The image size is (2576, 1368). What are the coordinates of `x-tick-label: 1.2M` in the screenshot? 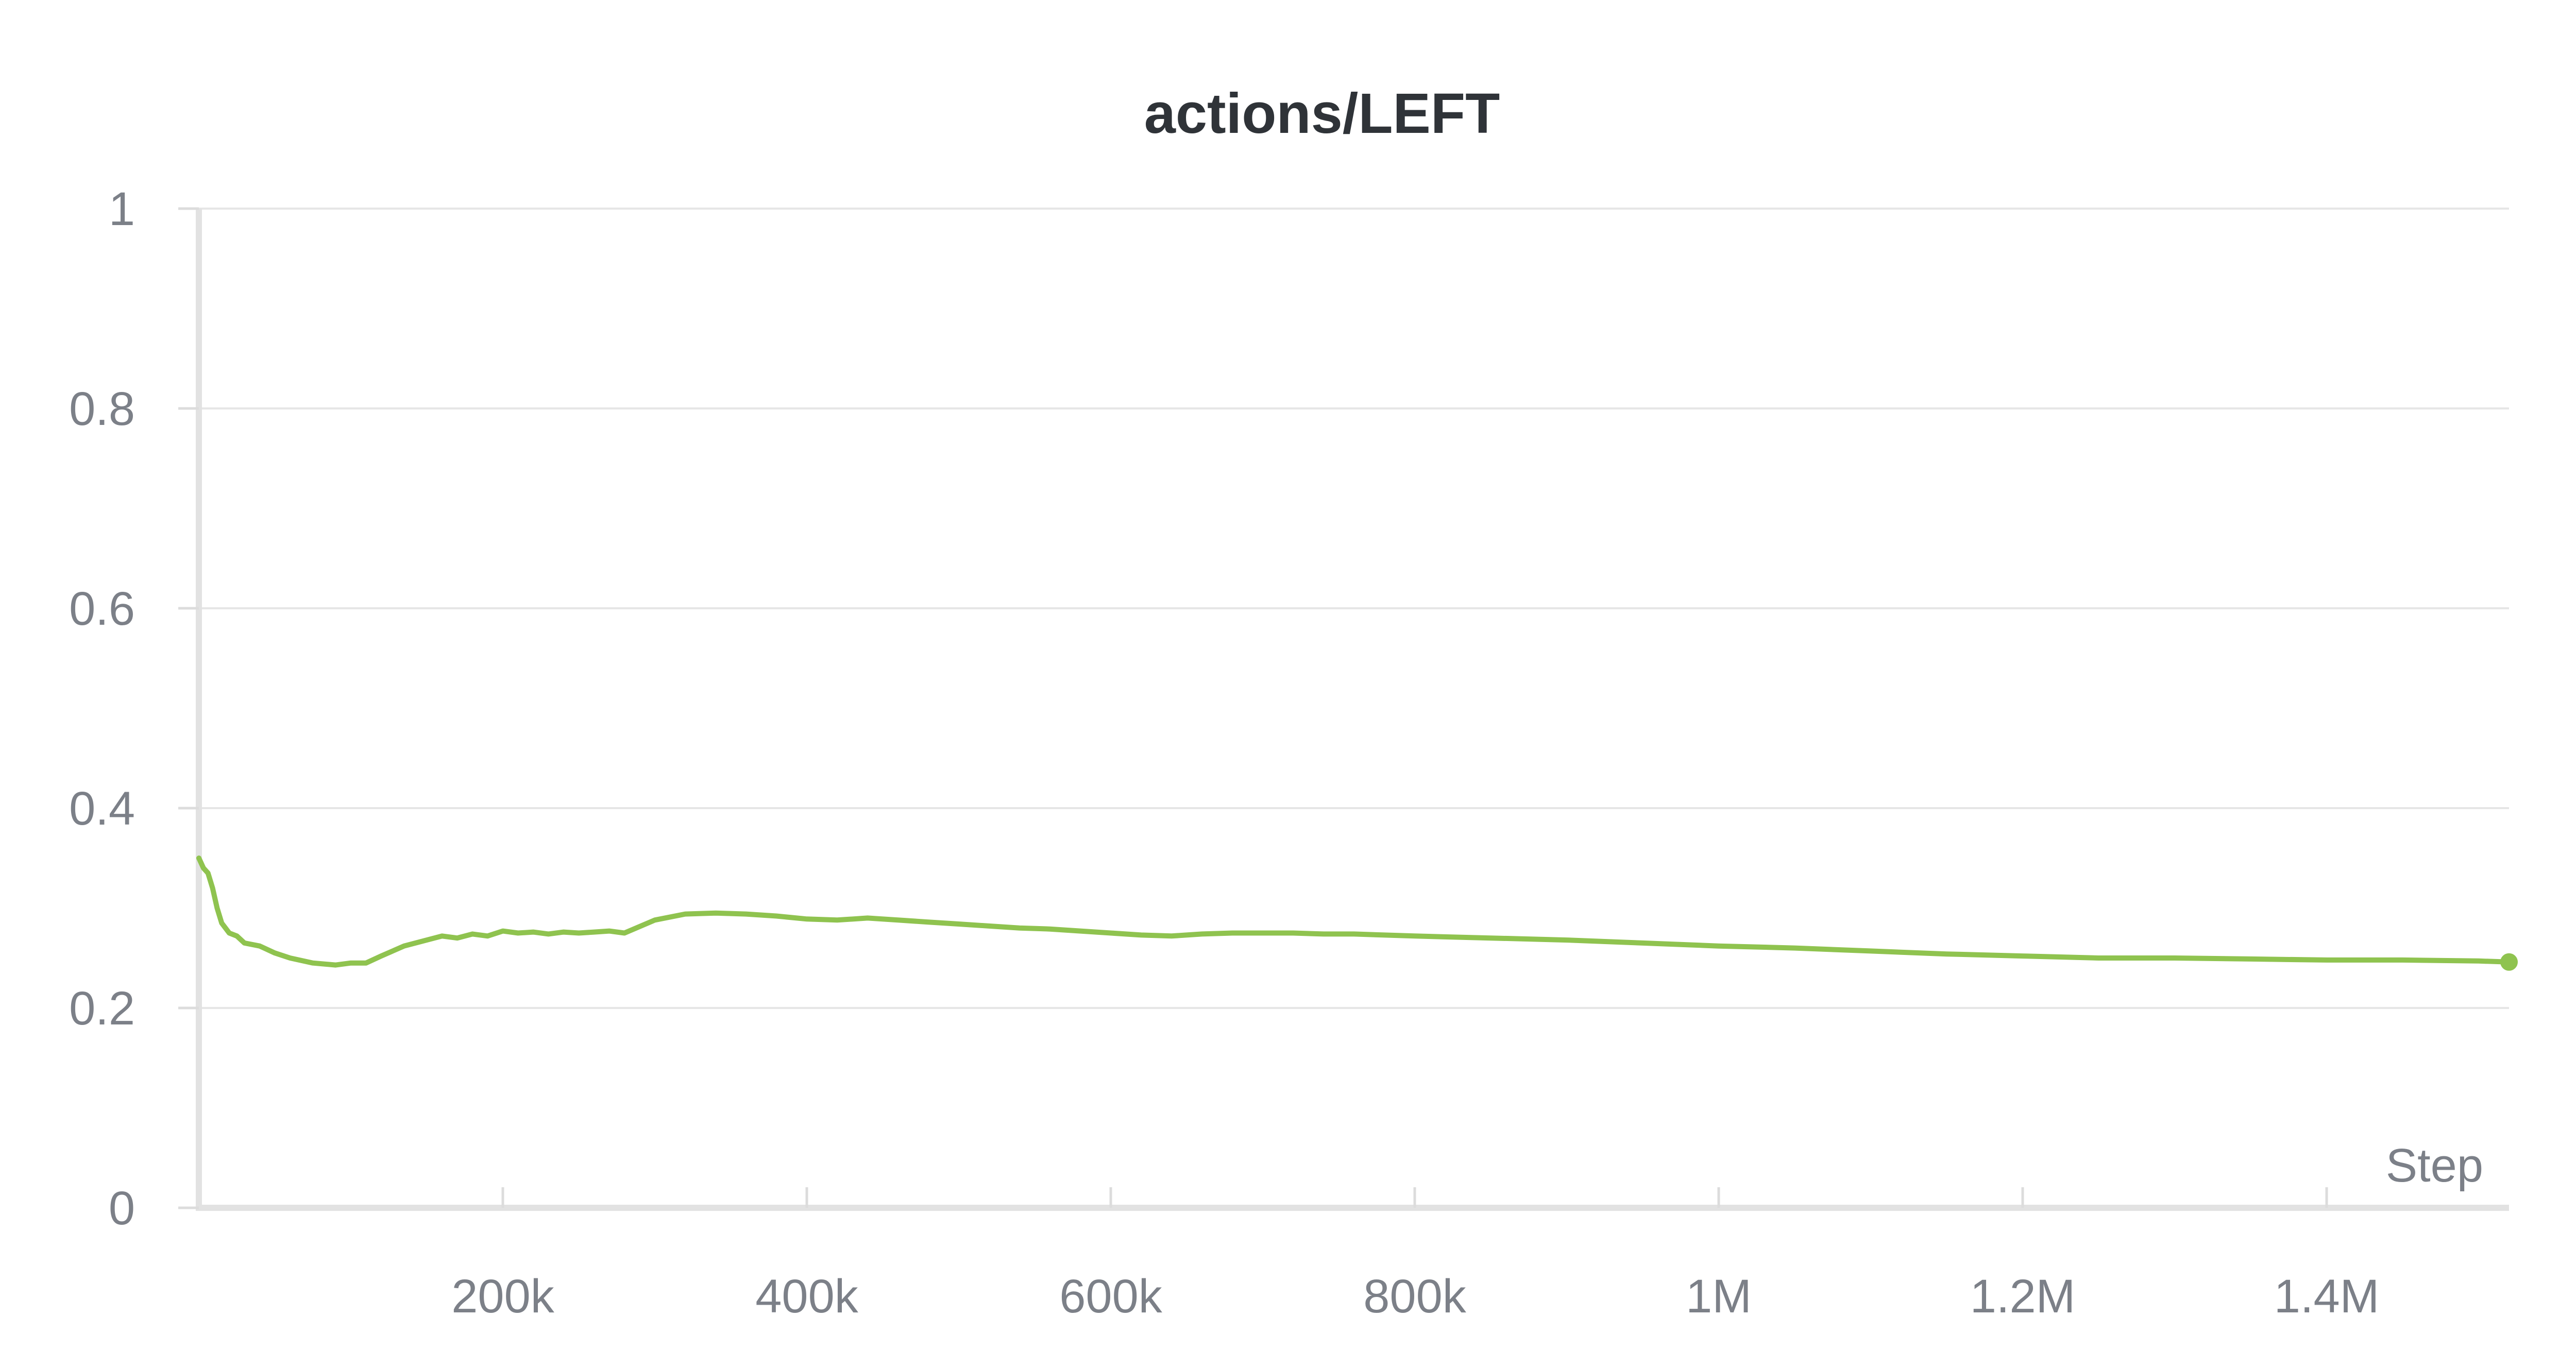 It's located at (2023, 1296).